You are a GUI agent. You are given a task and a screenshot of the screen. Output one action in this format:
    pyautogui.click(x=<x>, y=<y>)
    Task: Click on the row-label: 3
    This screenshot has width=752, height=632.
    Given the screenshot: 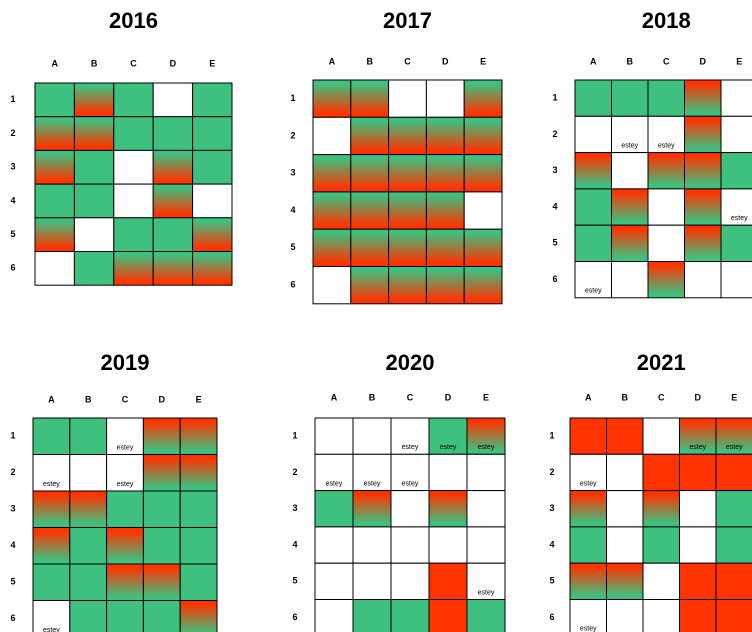 What is the action you would take?
    pyautogui.click(x=551, y=508)
    